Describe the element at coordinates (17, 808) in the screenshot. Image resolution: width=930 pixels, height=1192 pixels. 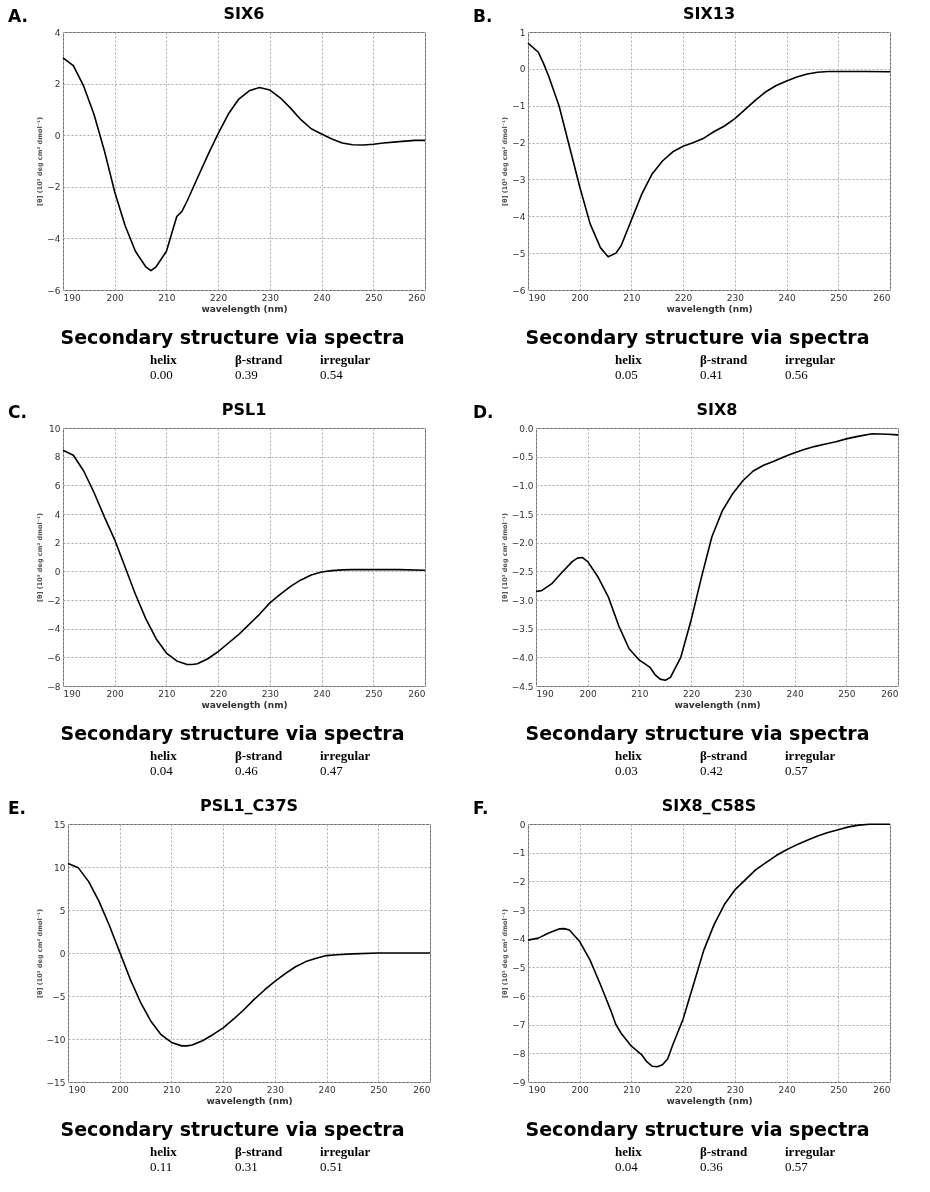
I see `text: E.` at that location.